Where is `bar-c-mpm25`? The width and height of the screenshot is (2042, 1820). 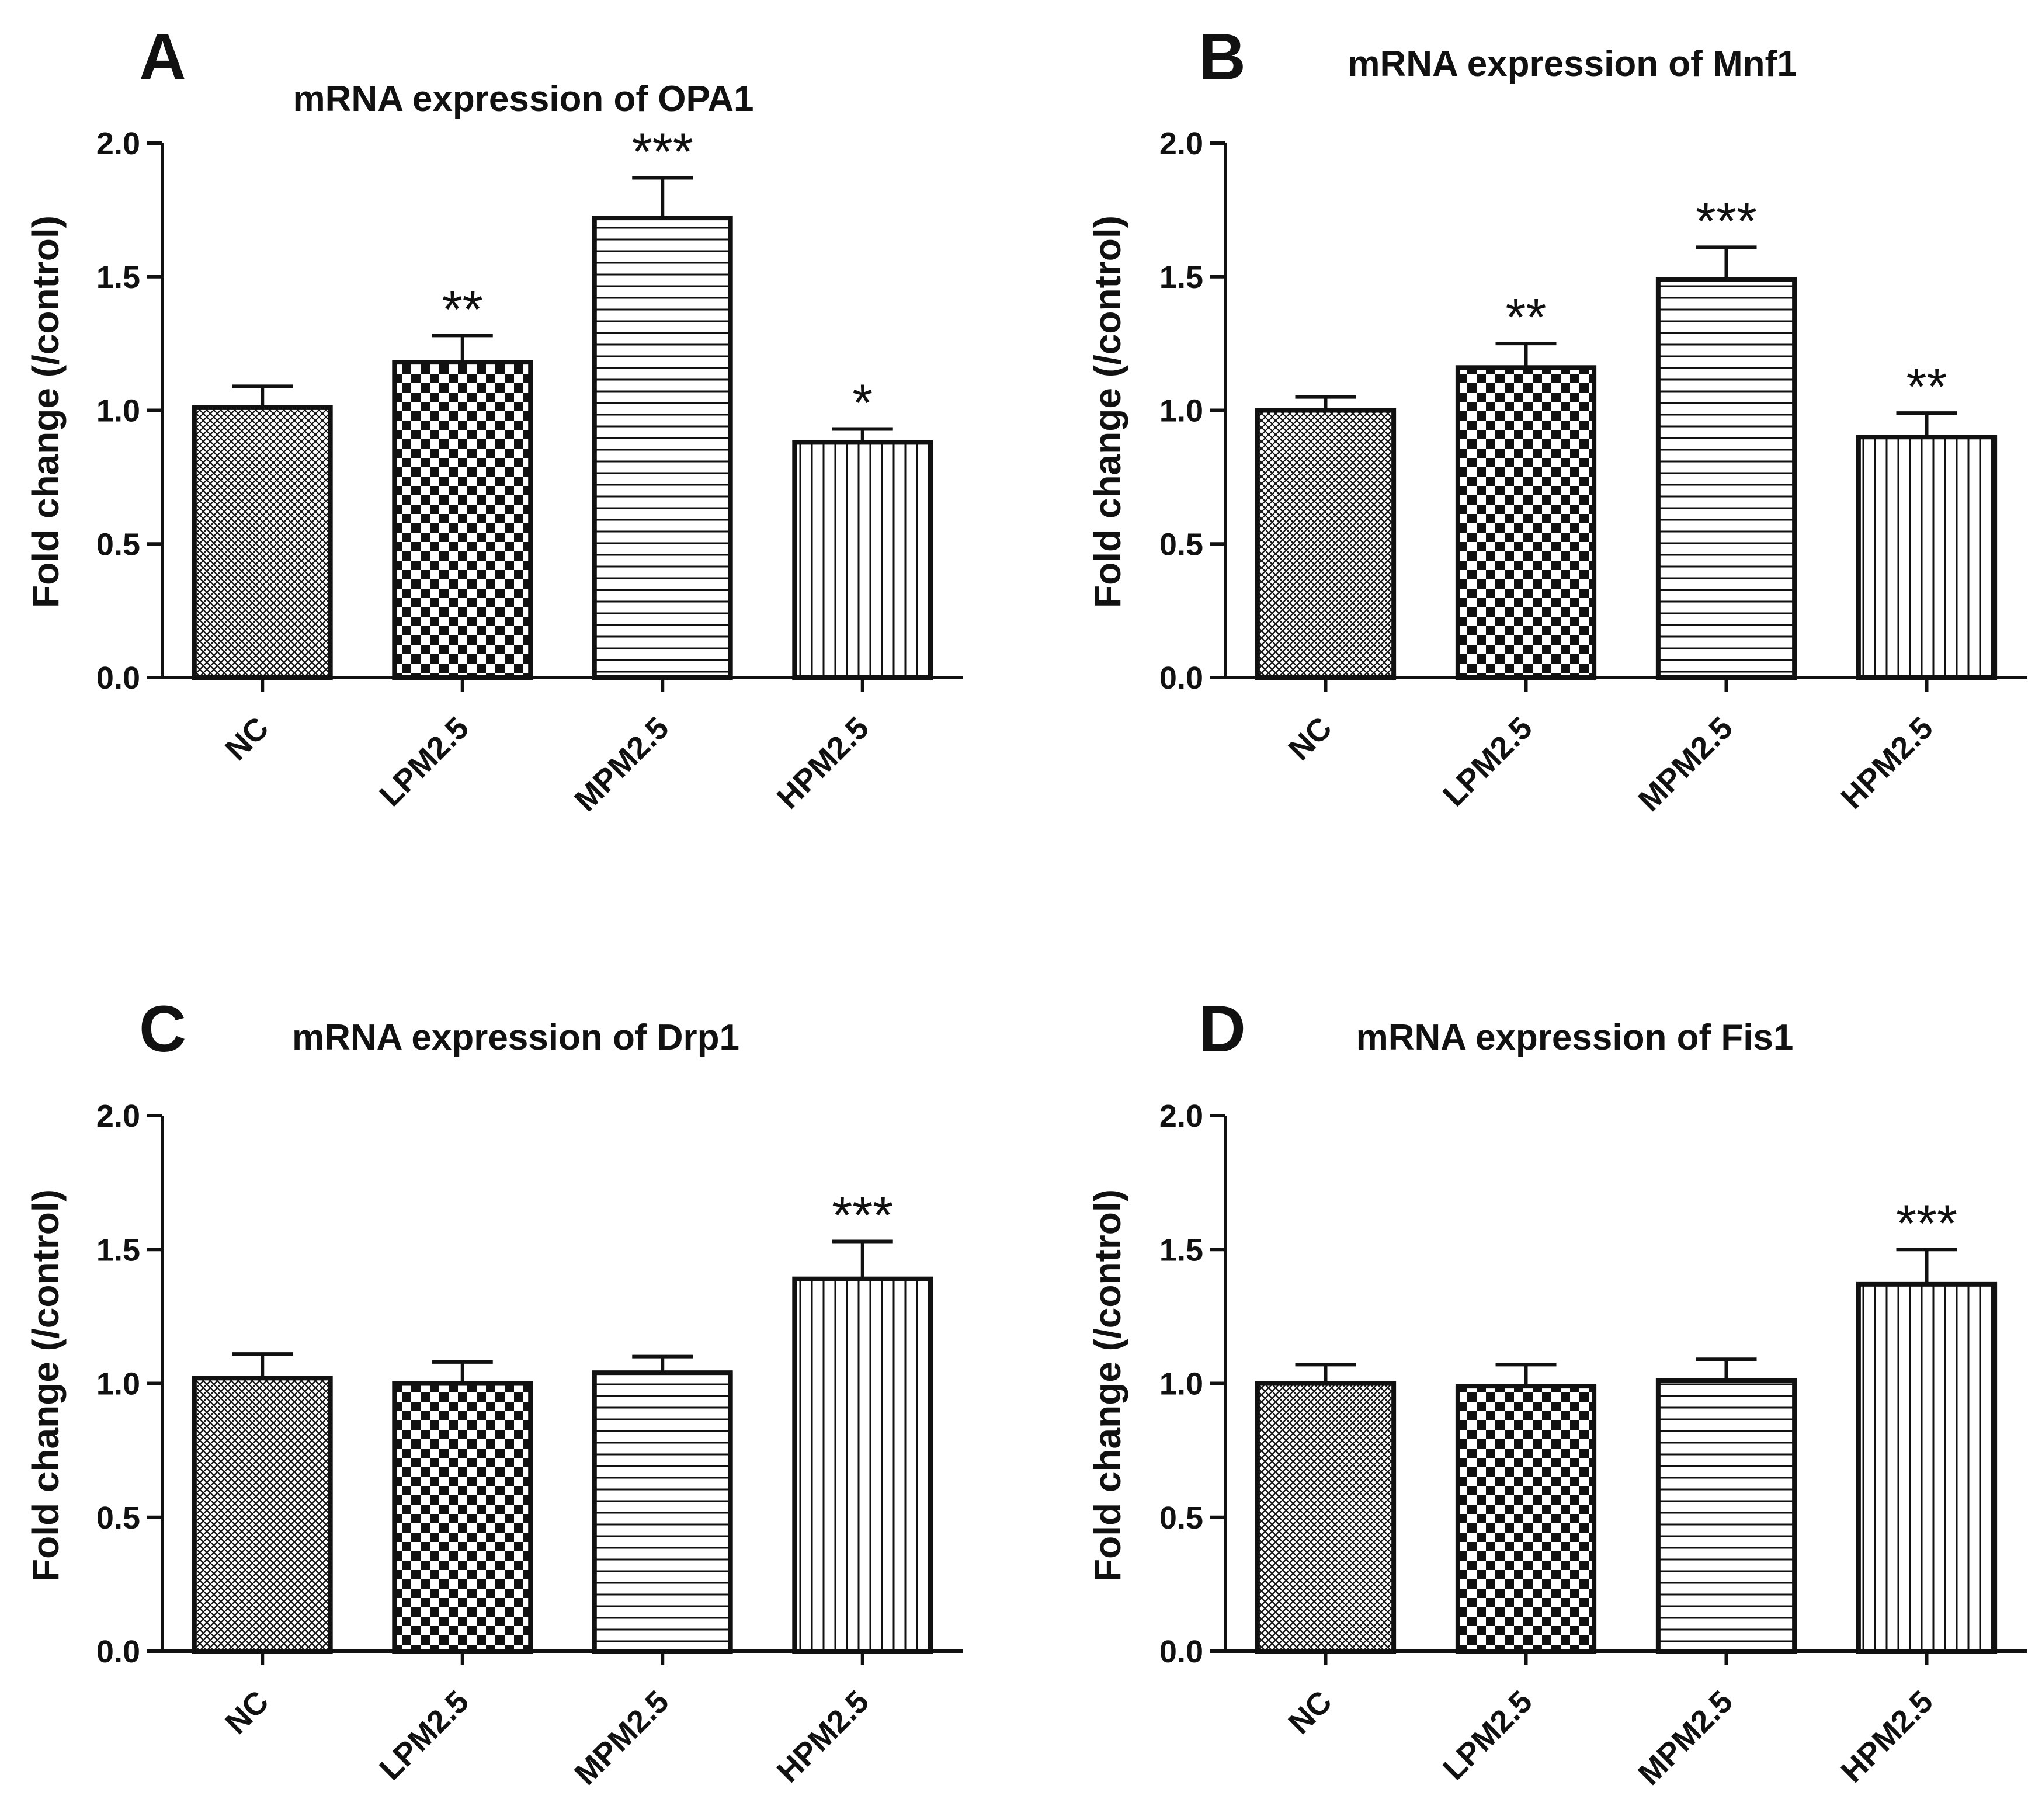
bar-c-mpm25 is located at coordinates (662, 1512).